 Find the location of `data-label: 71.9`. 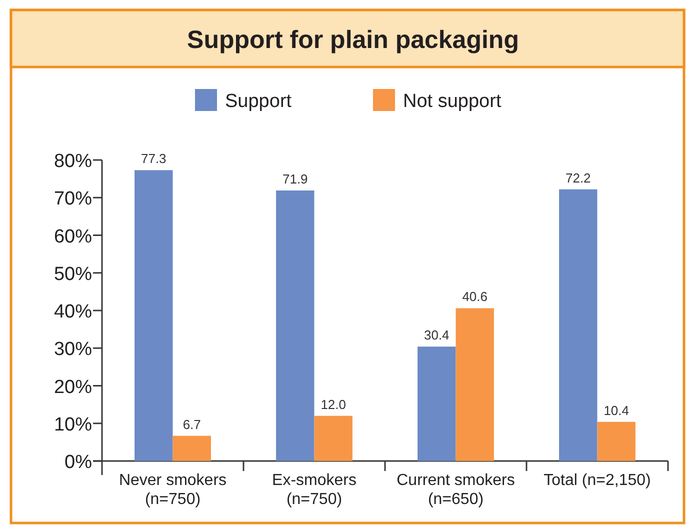

data-label: 71.9 is located at coordinates (295, 178).